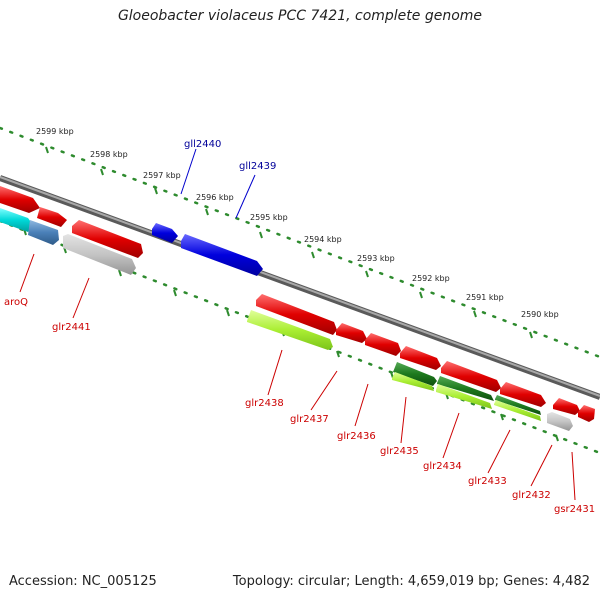  I want to click on gene-label-glr2432: glr2432, so click(531, 495).